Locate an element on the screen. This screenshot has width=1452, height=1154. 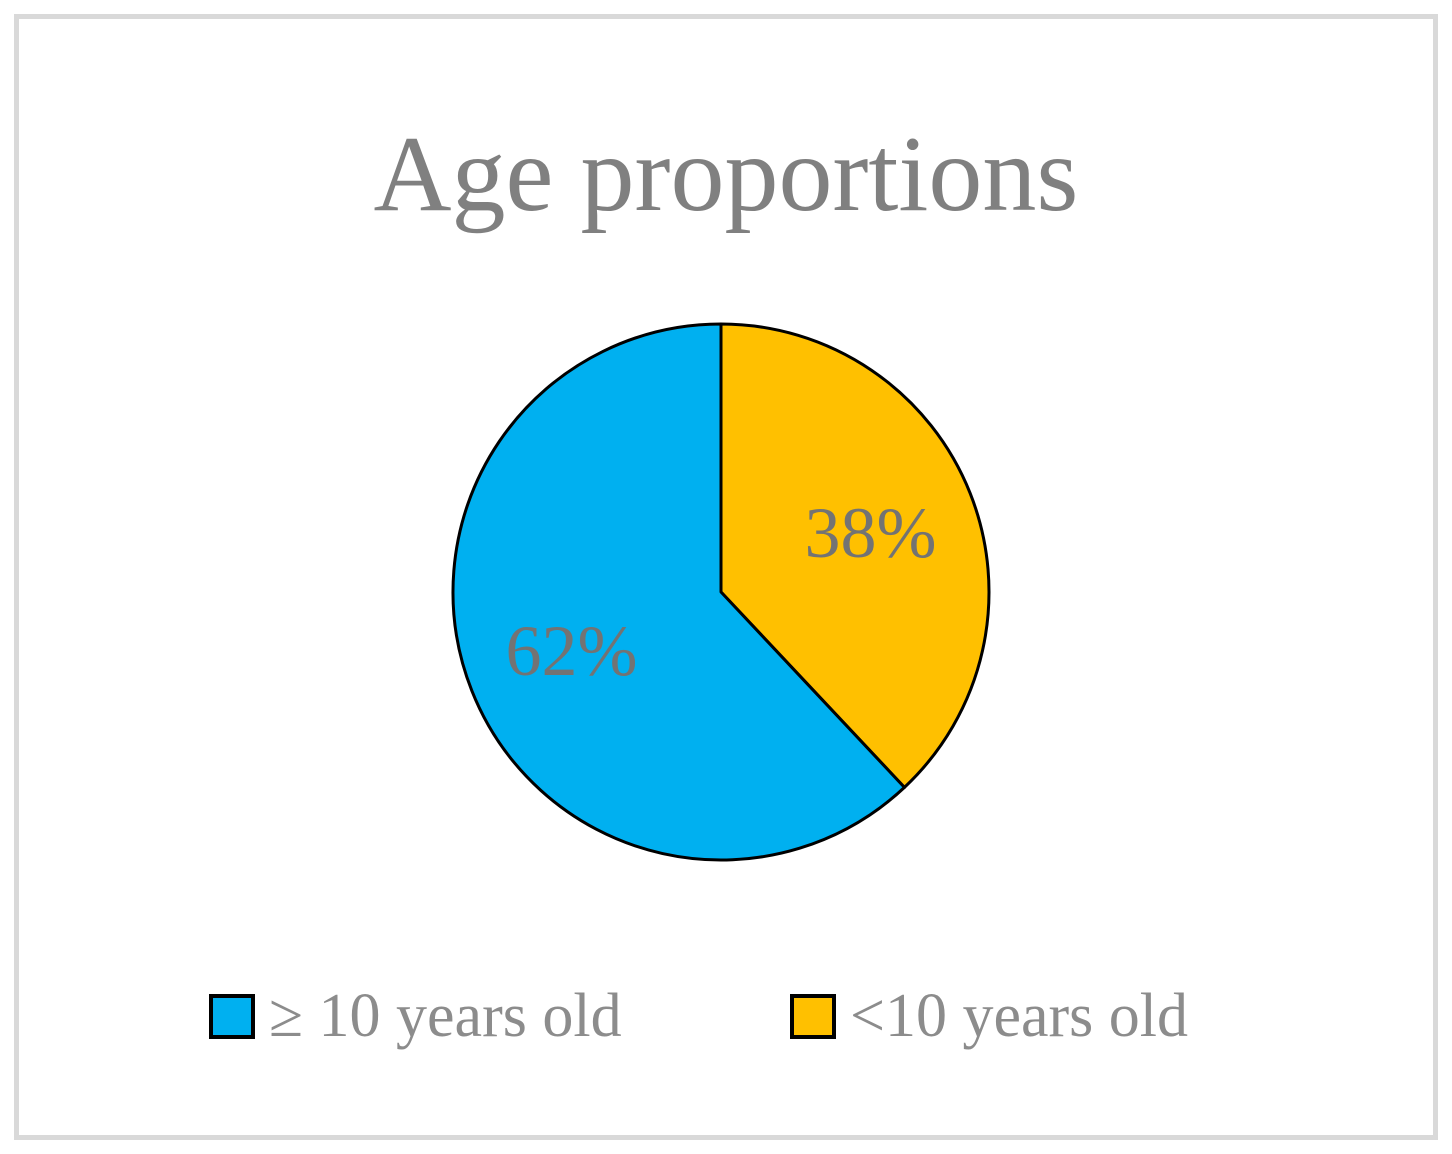
legend-label: <10 years old is located at coordinates (1019, 1016).